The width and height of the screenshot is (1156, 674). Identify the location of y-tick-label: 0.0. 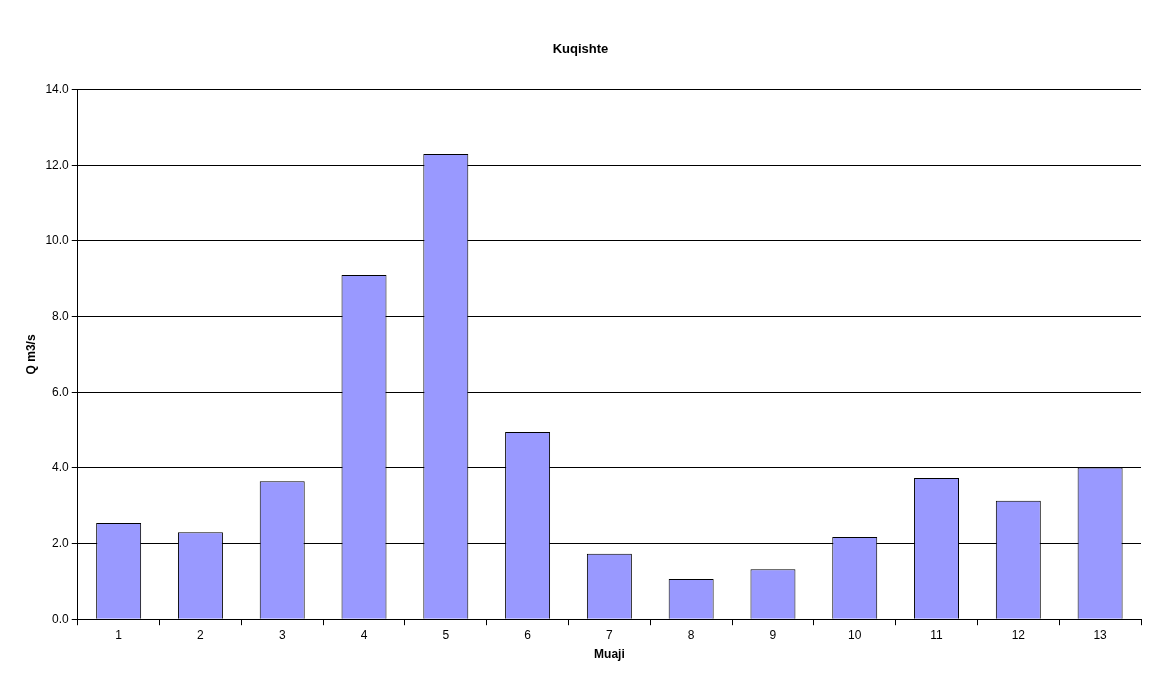
(61, 618).